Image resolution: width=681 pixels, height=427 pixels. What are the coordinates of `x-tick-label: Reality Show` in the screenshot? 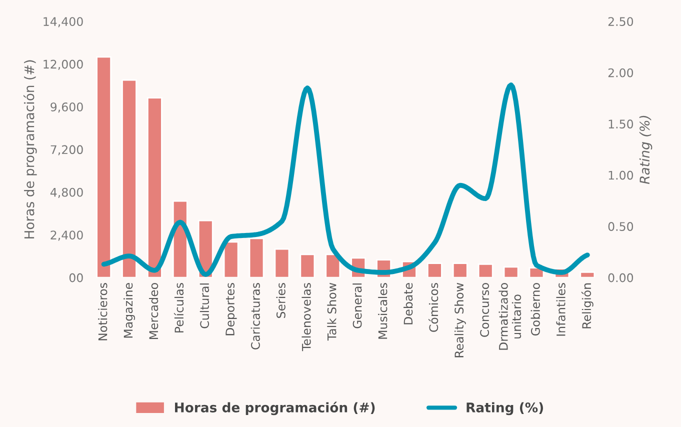 It's located at (460, 320).